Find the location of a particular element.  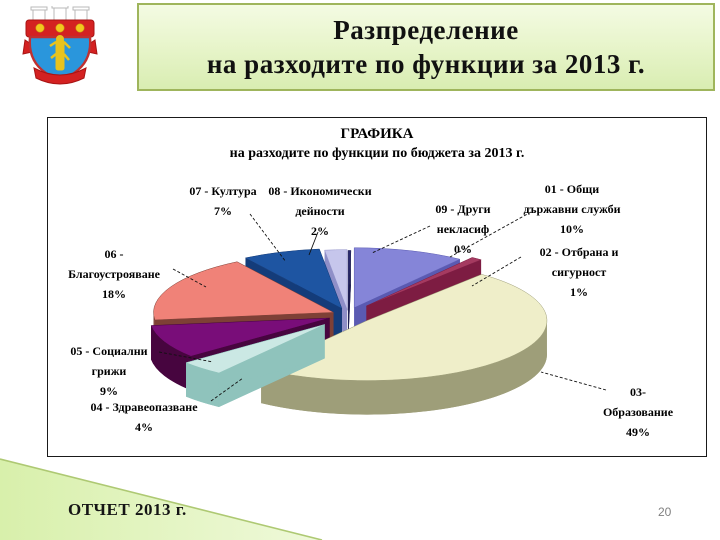

pie-label-04: 04 - Здравеопазване 4% is located at coordinates (144, 417).